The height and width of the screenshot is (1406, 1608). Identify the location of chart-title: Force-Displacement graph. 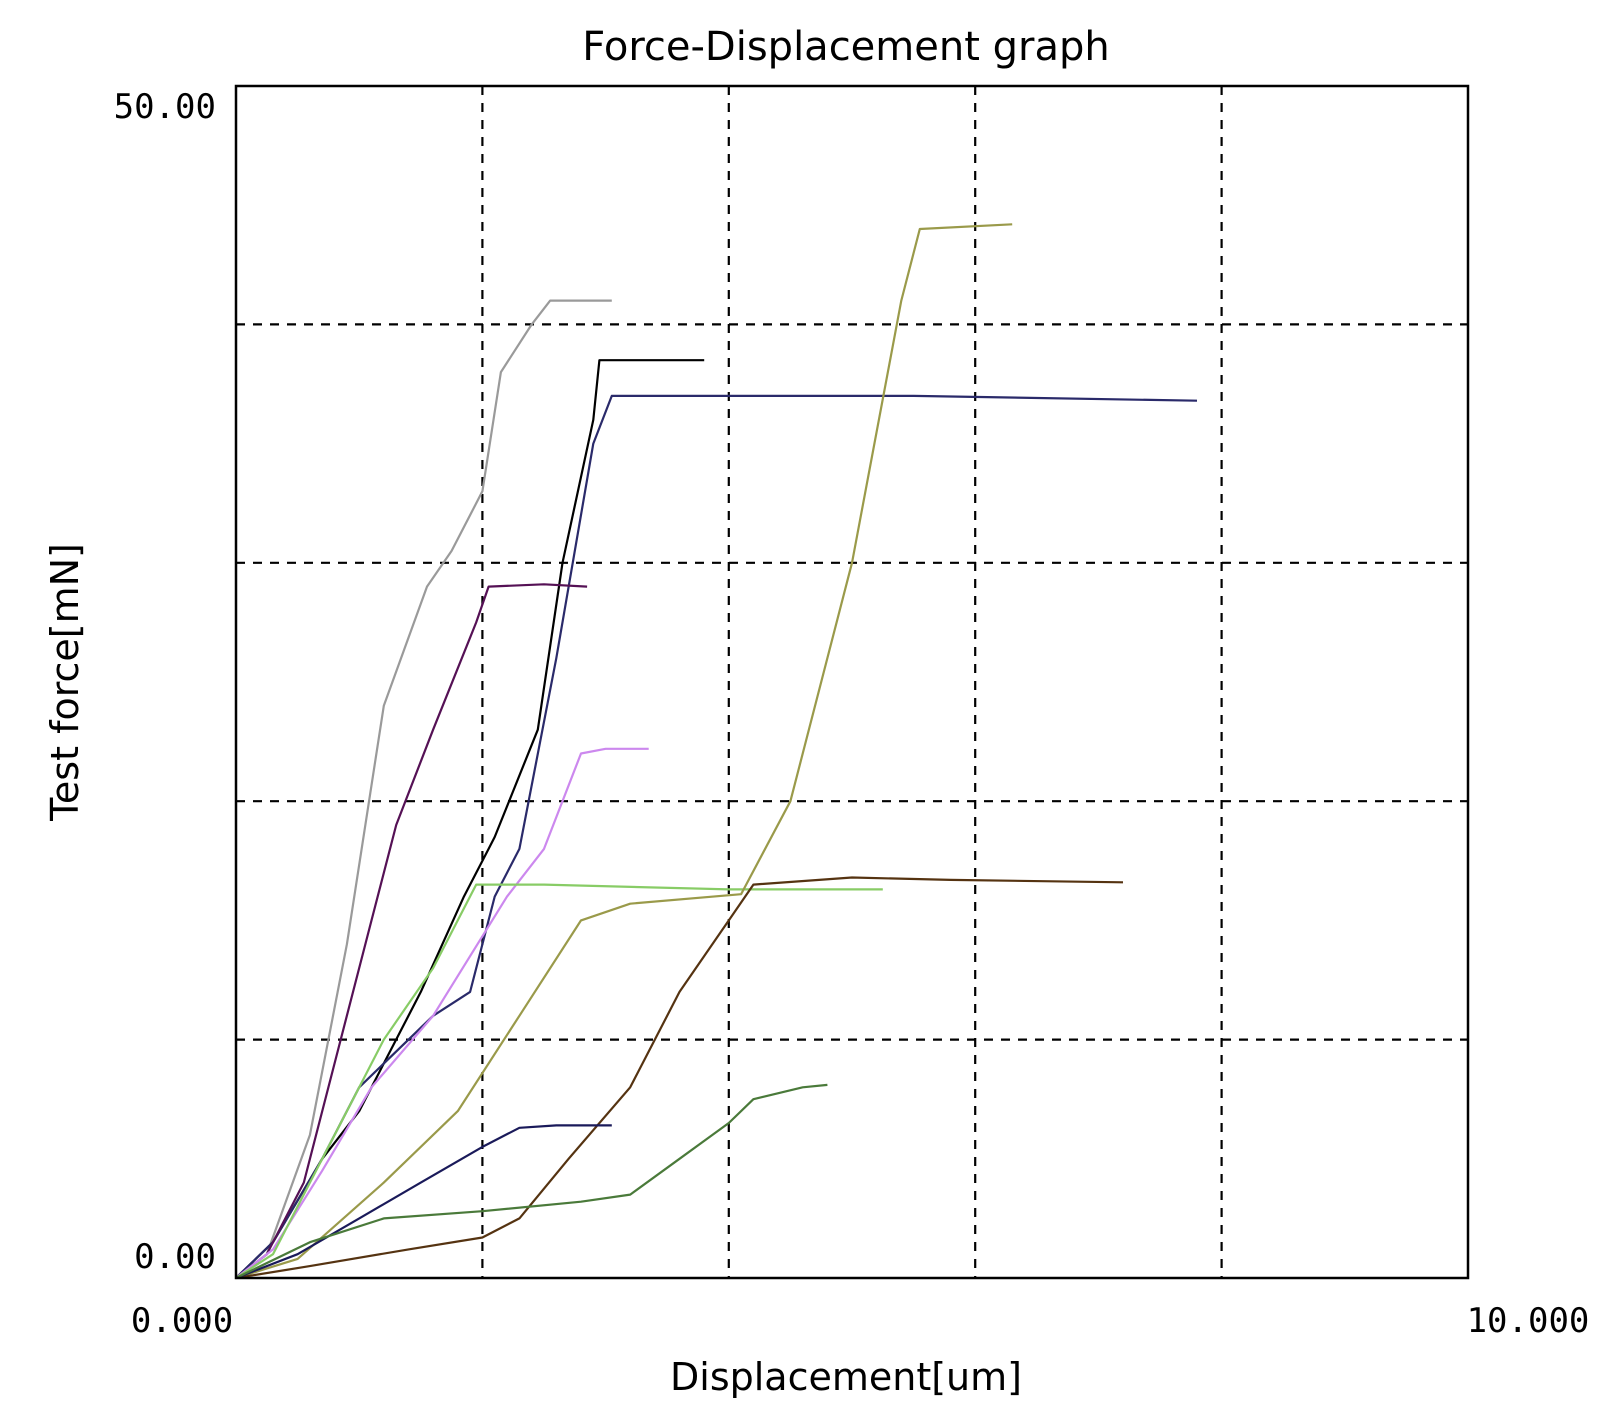
(845, 47).